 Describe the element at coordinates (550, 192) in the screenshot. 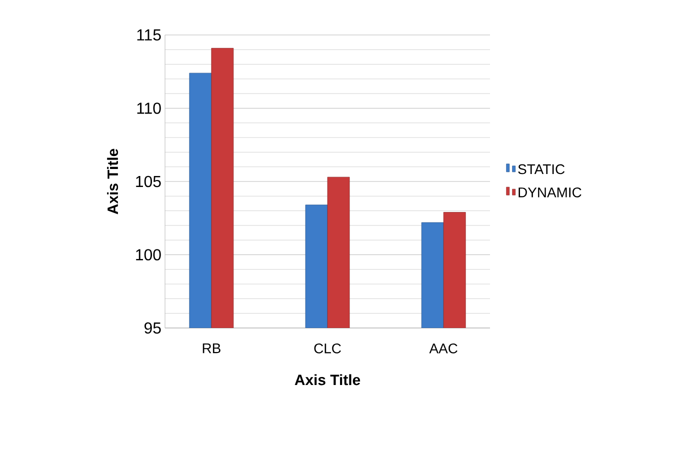

I see `legend-label: DYNAMIC` at that location.